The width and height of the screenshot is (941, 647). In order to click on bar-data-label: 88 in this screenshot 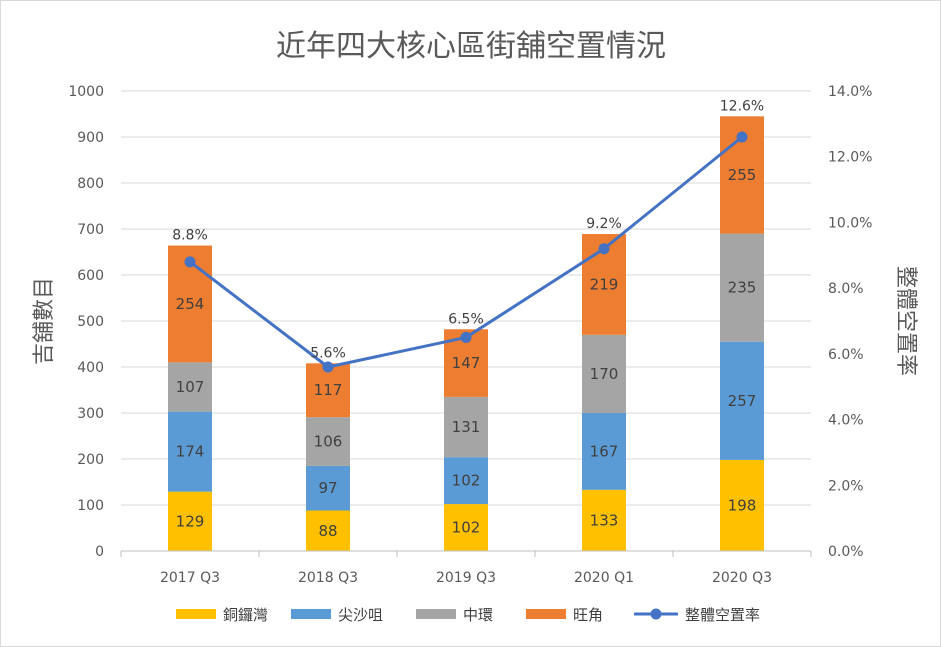, I will do `click(327, 531)`.